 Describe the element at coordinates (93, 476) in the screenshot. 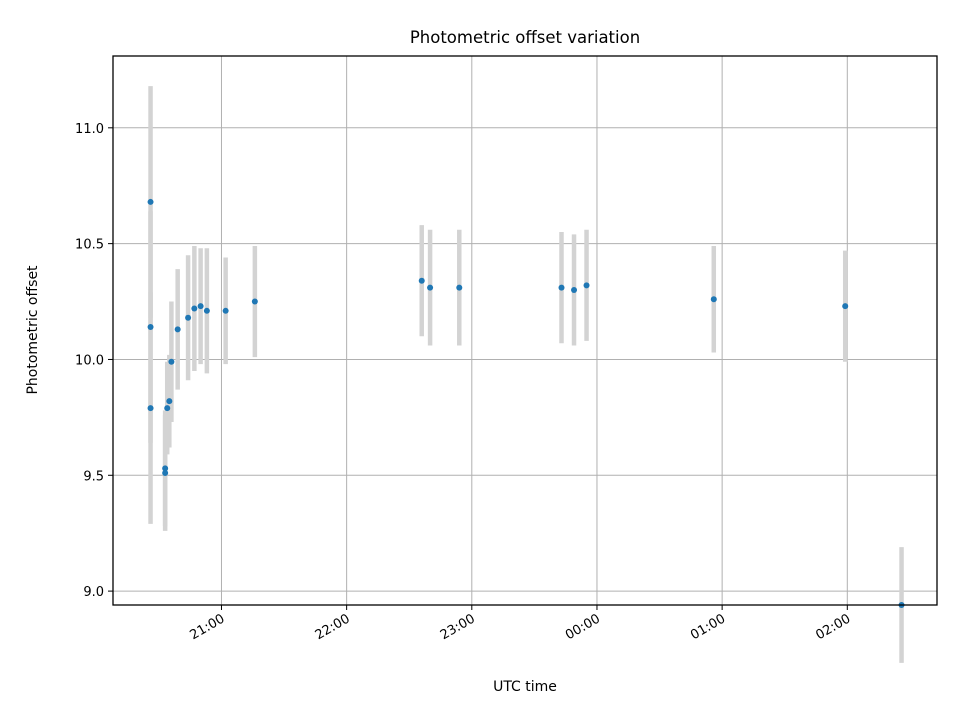

I see `y-tick-label: 9.5` at that location.